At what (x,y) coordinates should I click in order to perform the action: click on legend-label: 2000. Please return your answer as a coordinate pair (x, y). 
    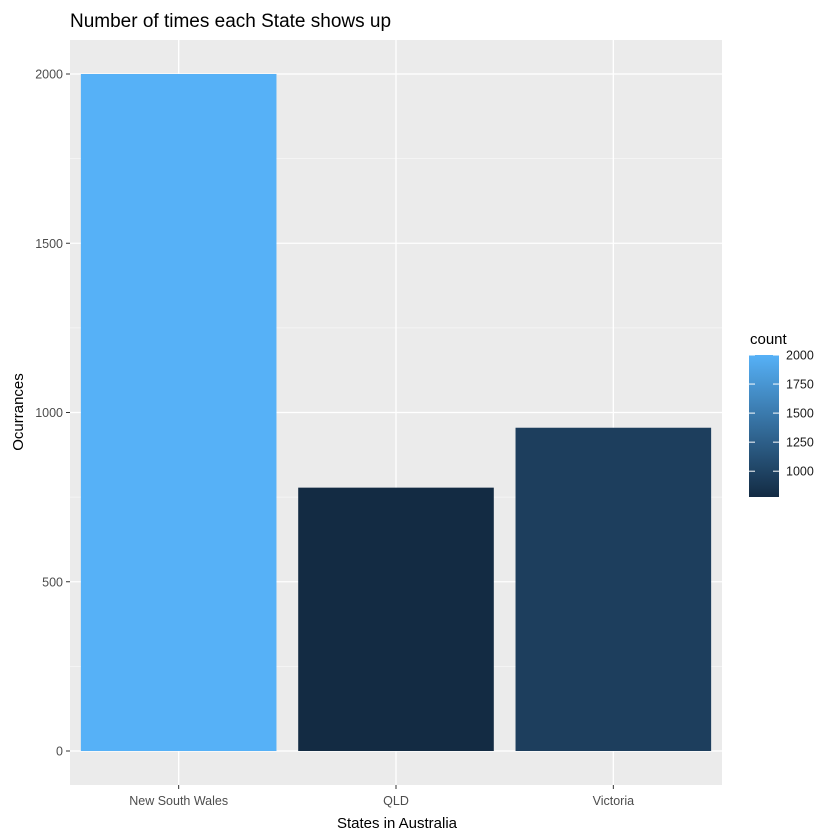
    Looking at the image, I should click on (800, 356).